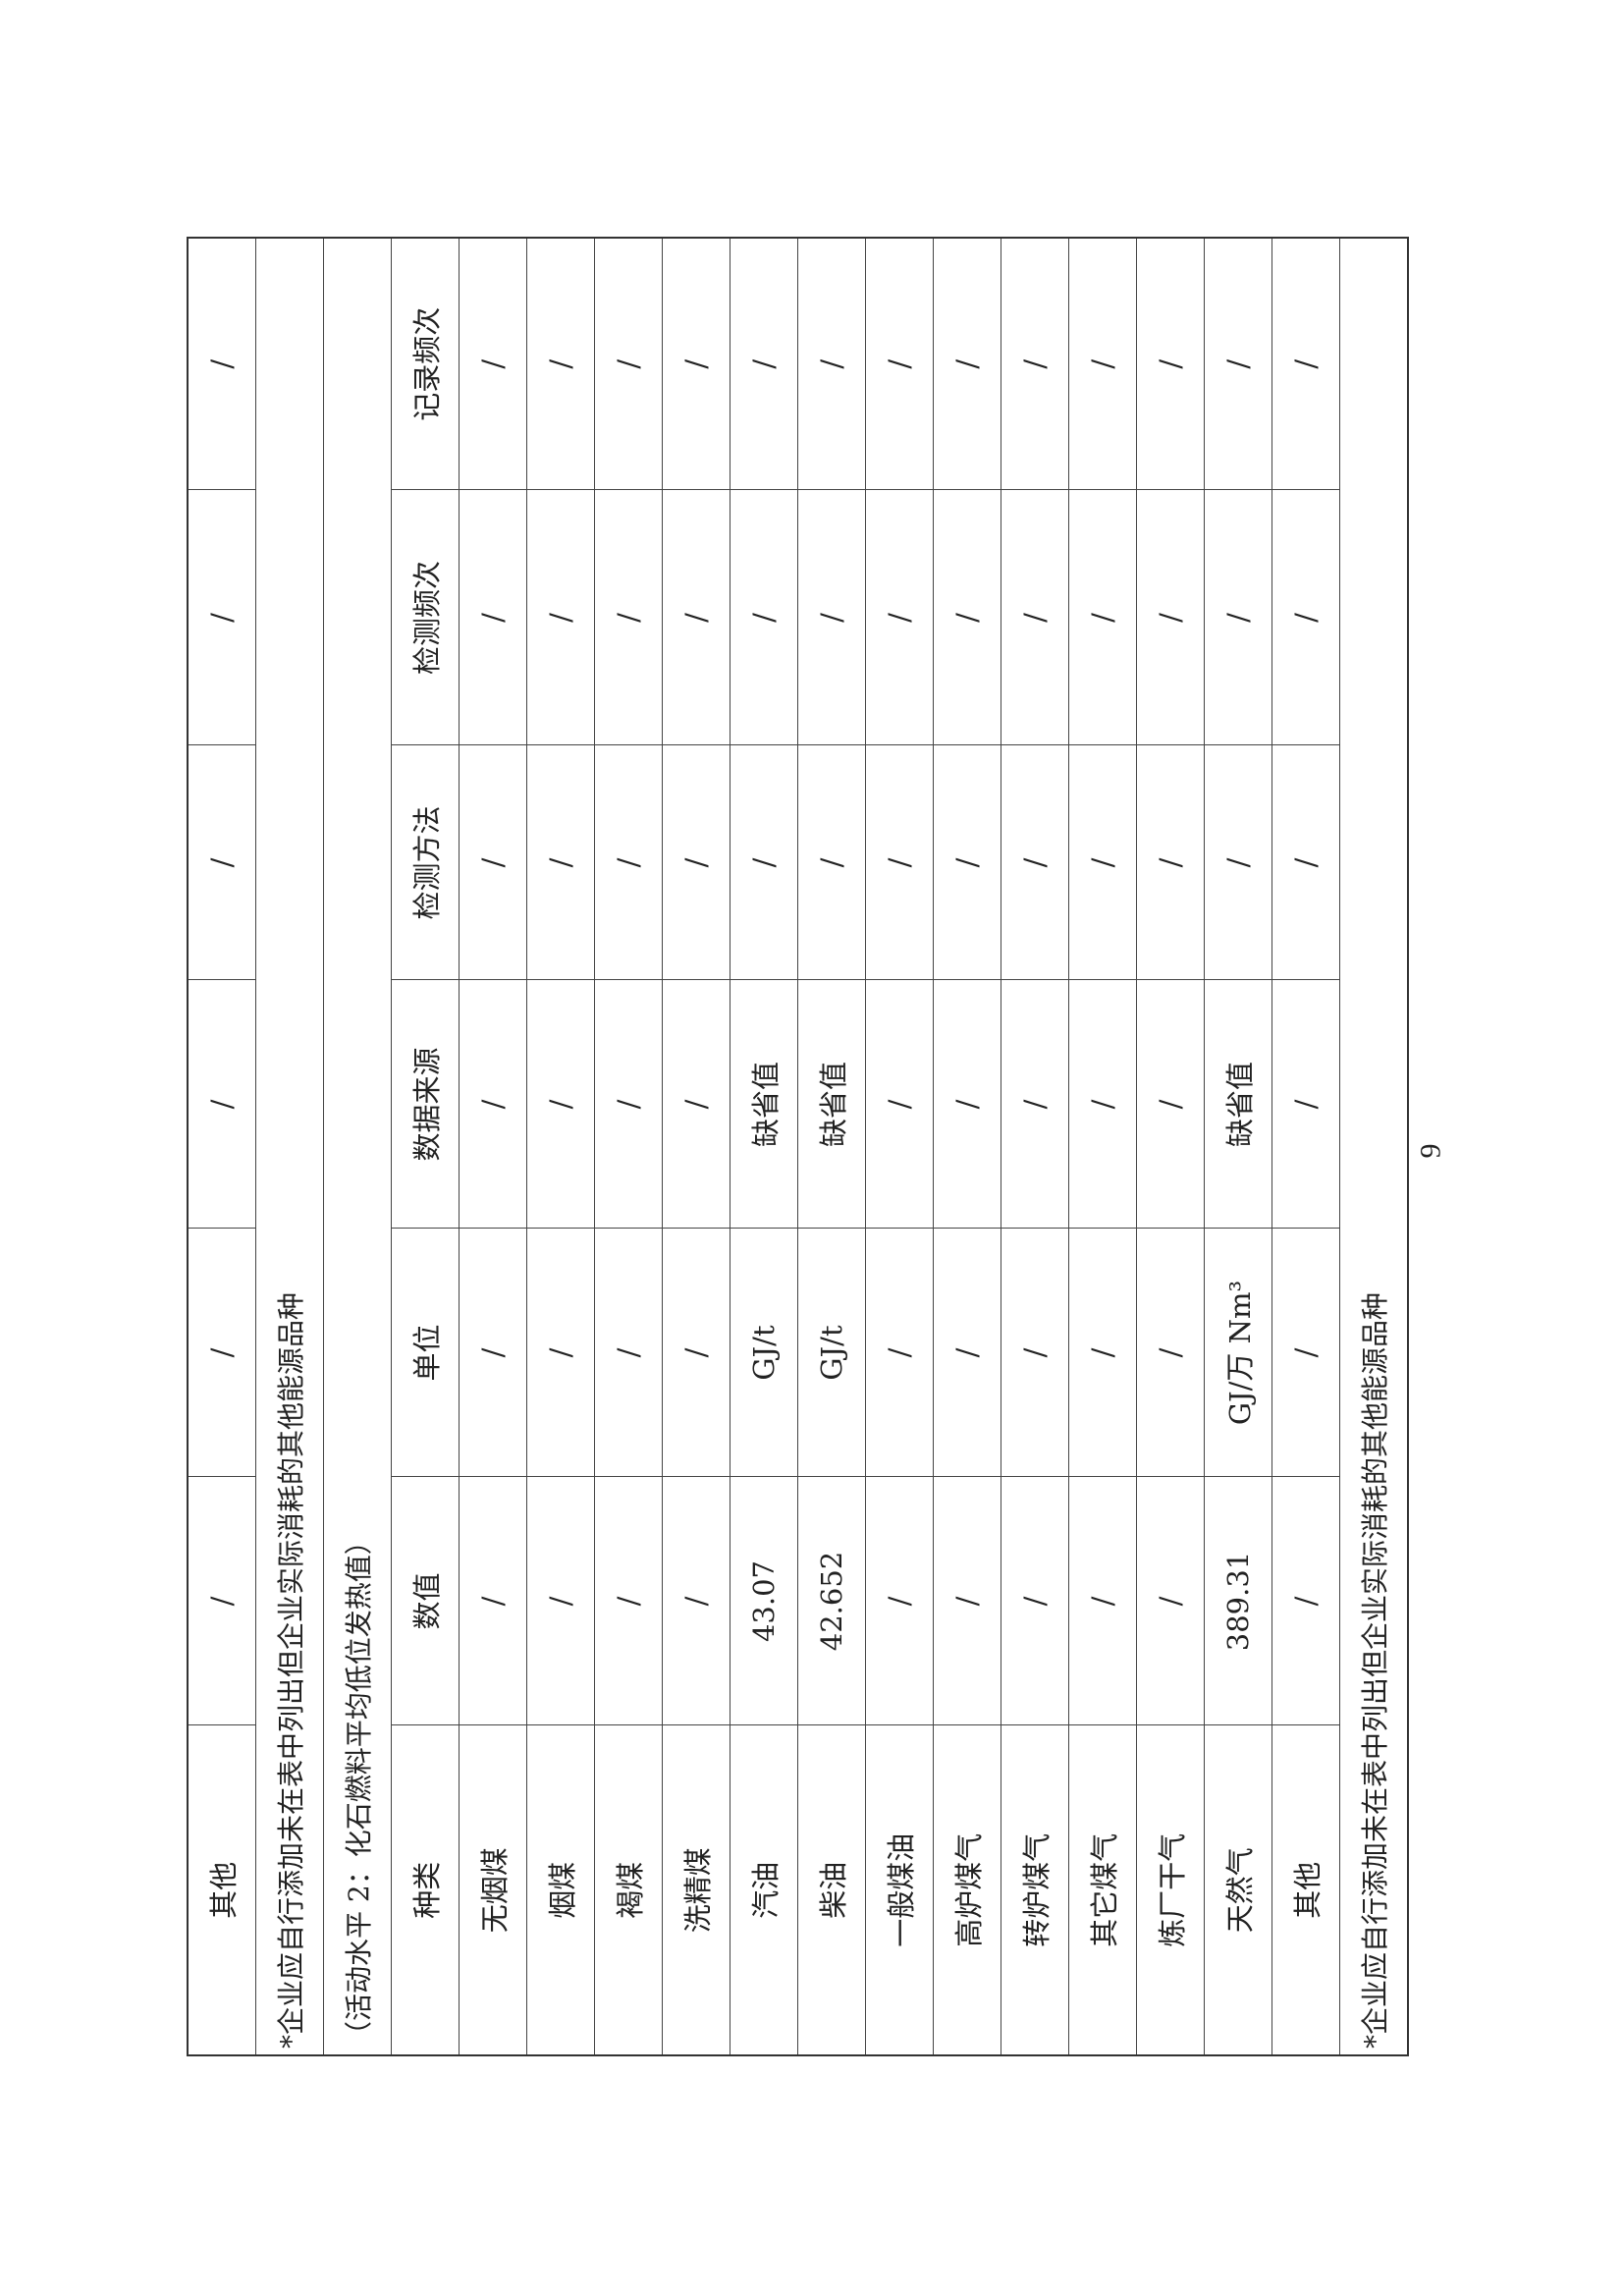  What do you see at coordinates (426, 1104) in the screenshot?
I see `column-header: 数据来源` at bounding box center [426, 1104].